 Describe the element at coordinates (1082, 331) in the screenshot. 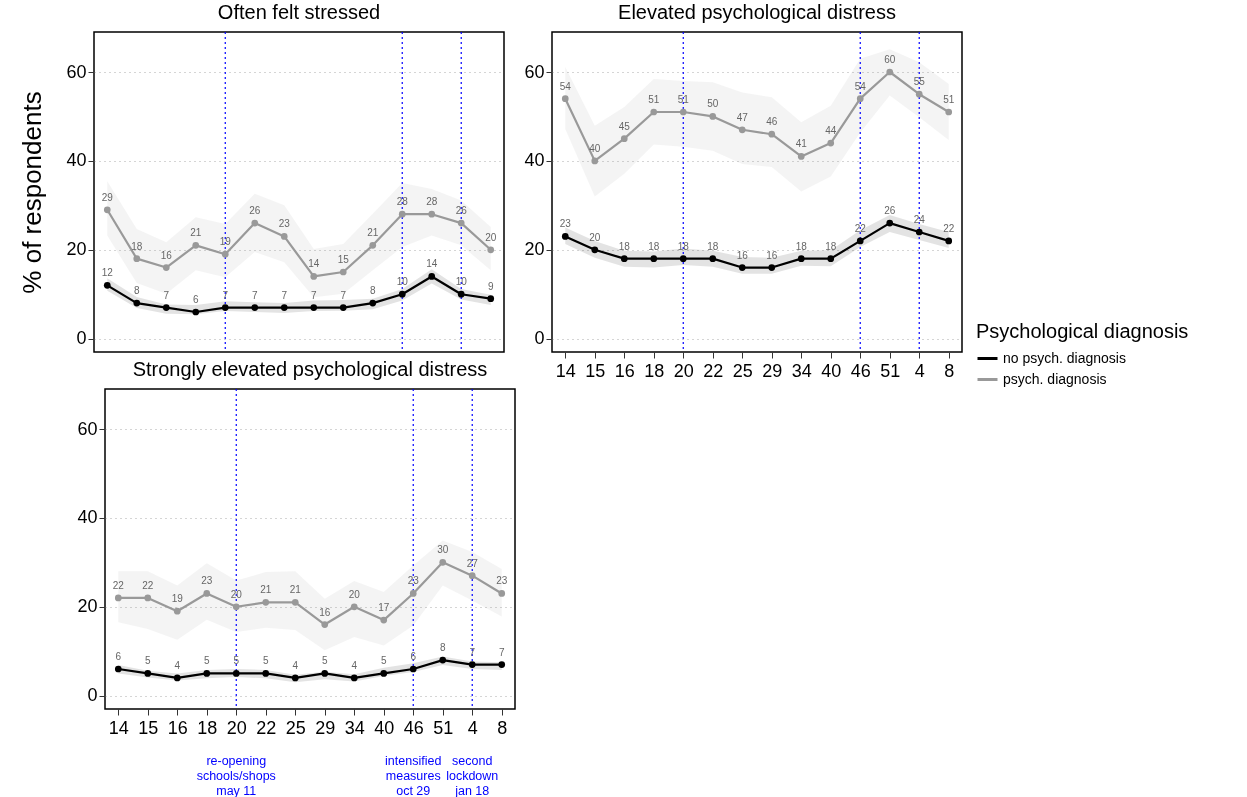

I see `legend-title: Psychological diagnosis` at that location.